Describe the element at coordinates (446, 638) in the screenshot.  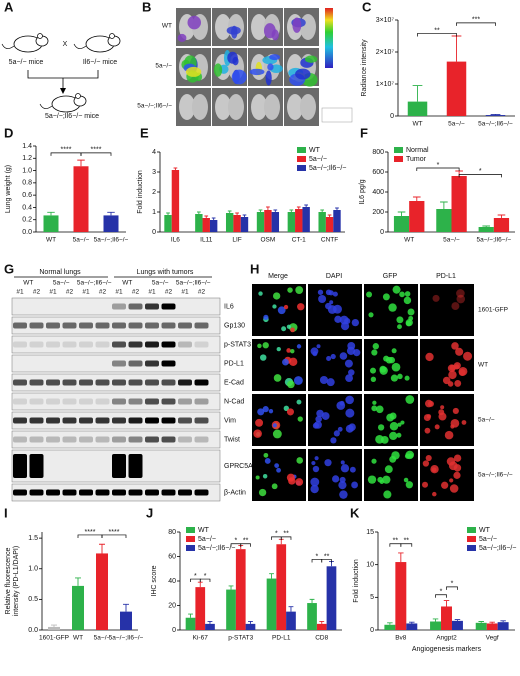
I see `x-tick-label: Angpt2` at that location.